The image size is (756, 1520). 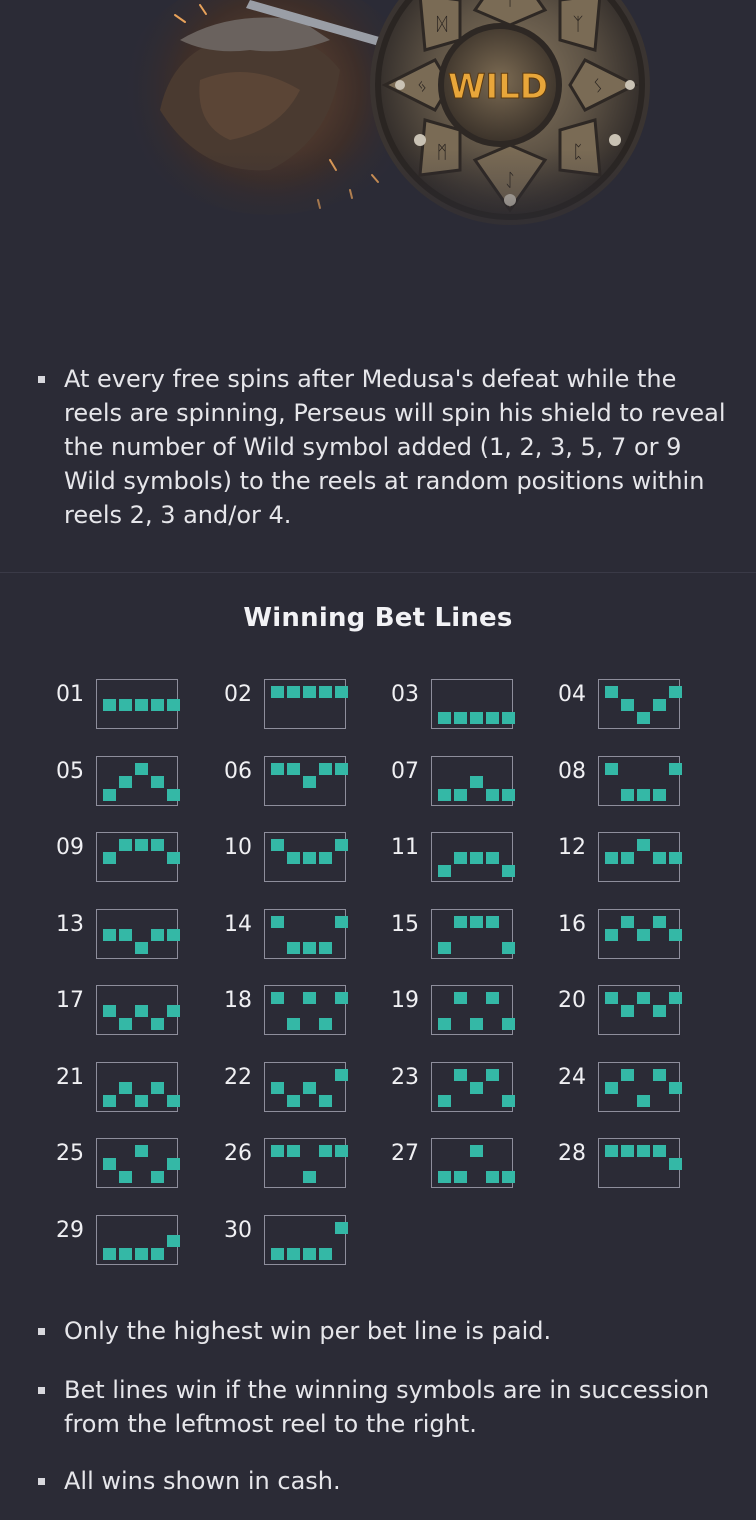 I want to click on bet-line-number: 21, so click(x=70, y=1077).